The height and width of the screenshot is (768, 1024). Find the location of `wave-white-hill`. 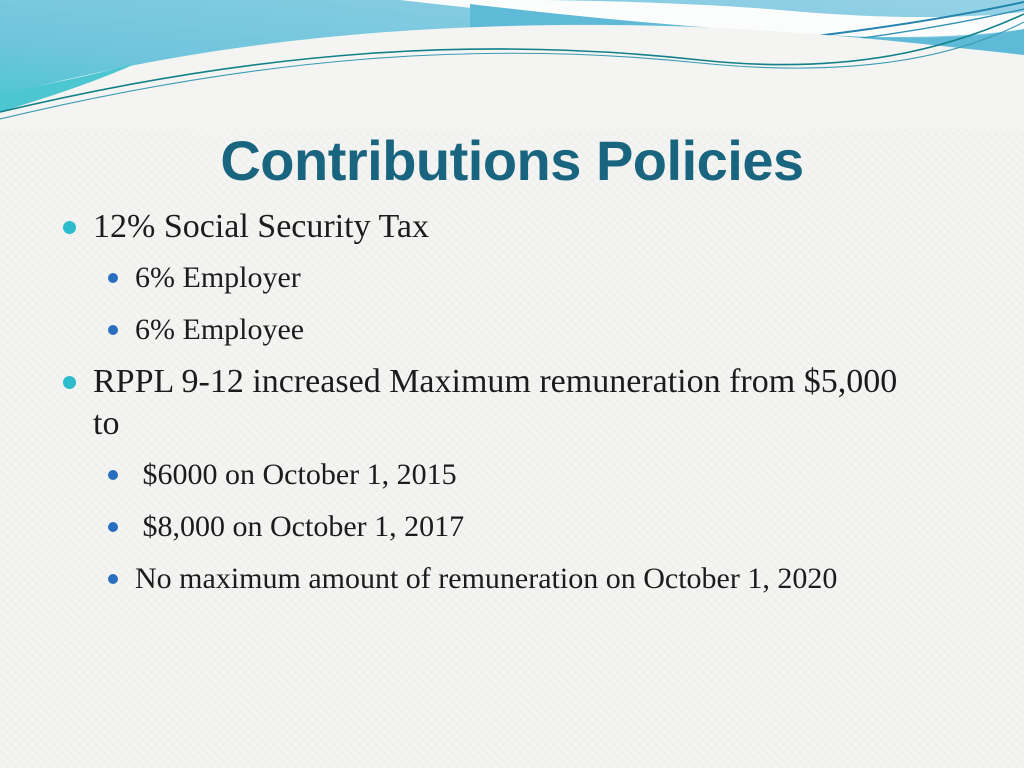

wave-white-hill is located at coordinates (512, 77).